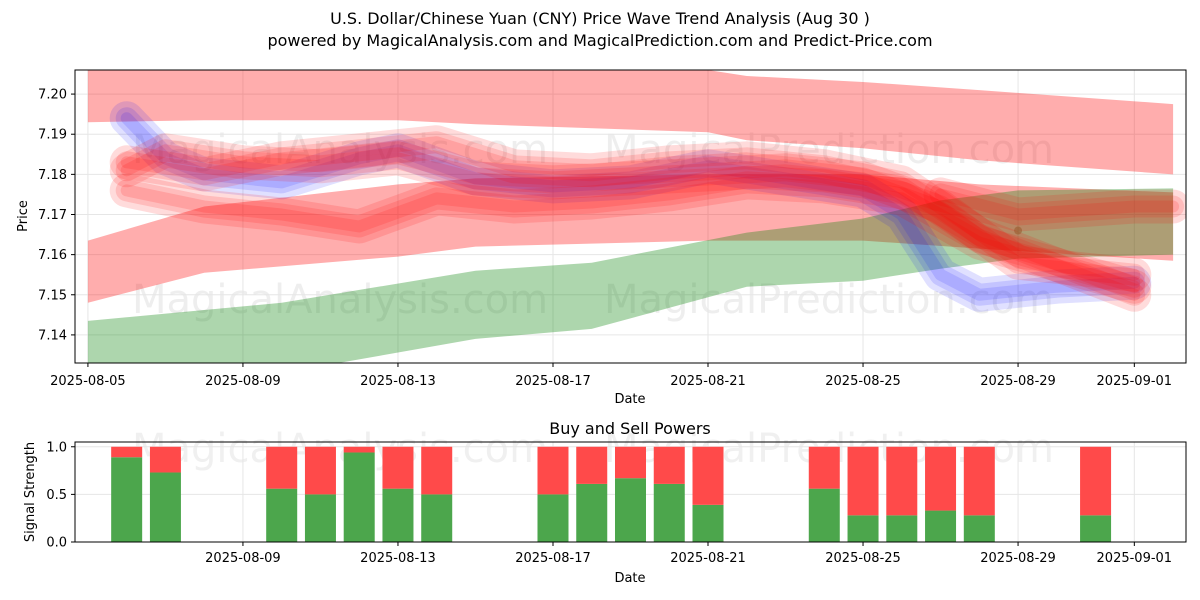  I want to click on powers-x-tick-label: 2025-08-17, so click(553, 558).